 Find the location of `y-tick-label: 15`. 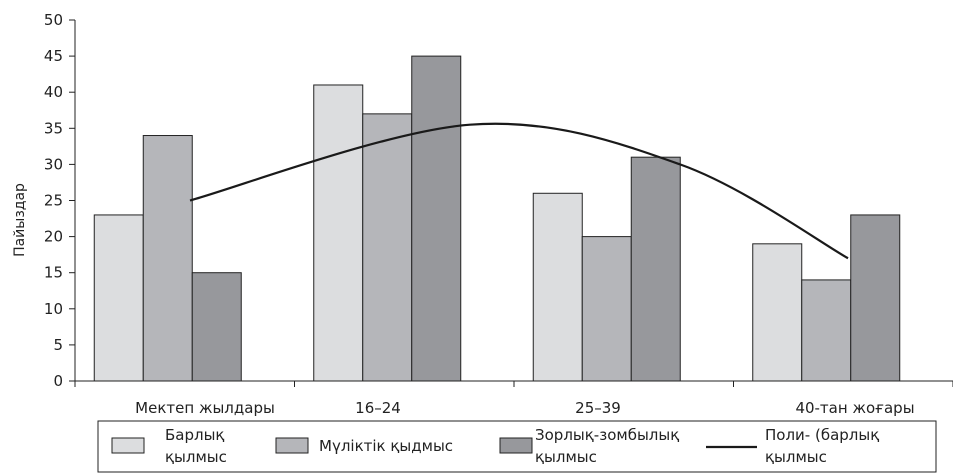

y-tick-label: 15 is located at coordinates (53, 273).